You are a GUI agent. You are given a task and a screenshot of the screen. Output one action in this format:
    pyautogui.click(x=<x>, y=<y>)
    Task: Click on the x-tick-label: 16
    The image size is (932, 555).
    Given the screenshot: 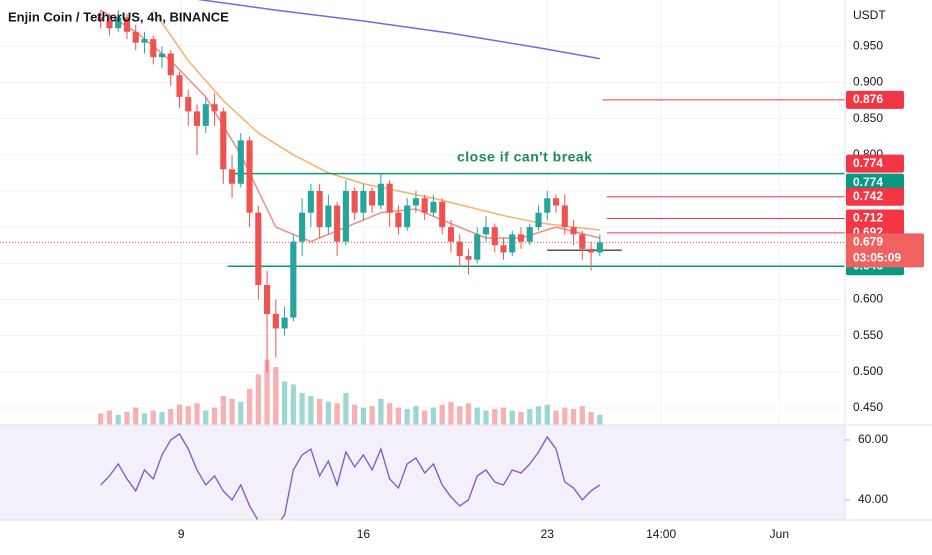 What is the action you would take?
    pyautogui.click(x=364, y=534)
    